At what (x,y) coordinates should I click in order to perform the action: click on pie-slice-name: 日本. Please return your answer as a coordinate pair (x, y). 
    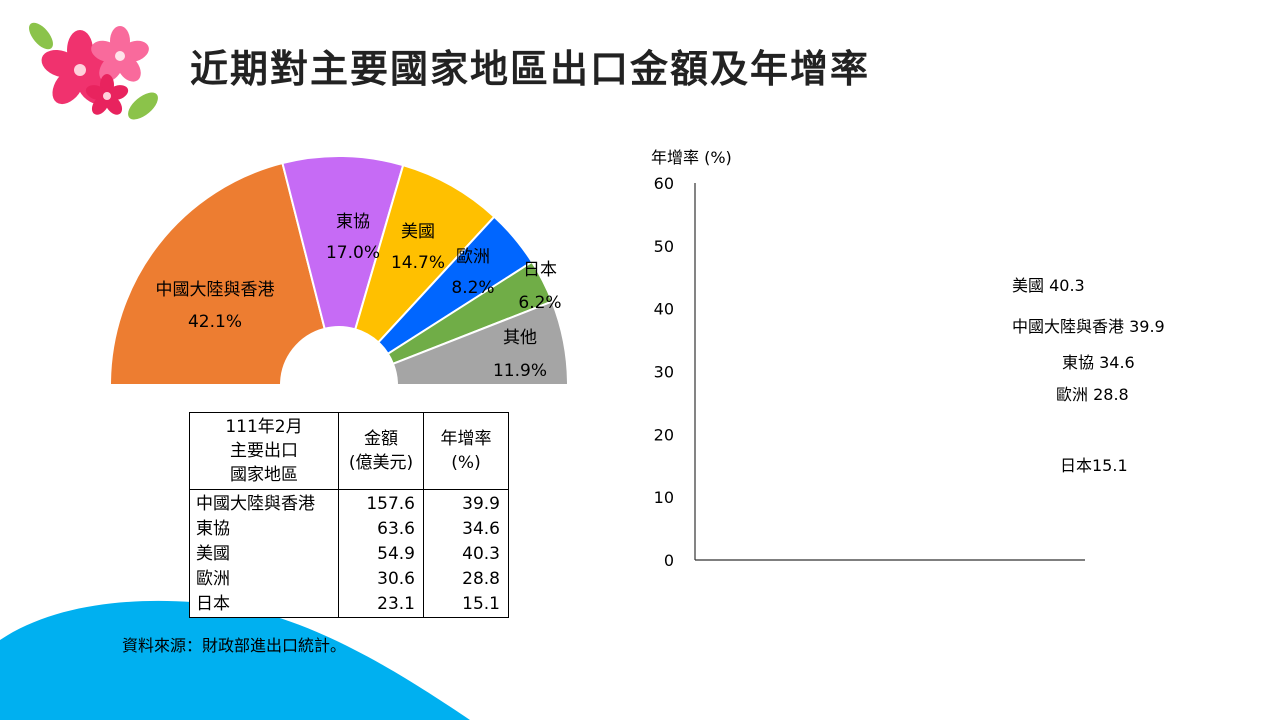
    Looking at the image, I should click on (540, 270).